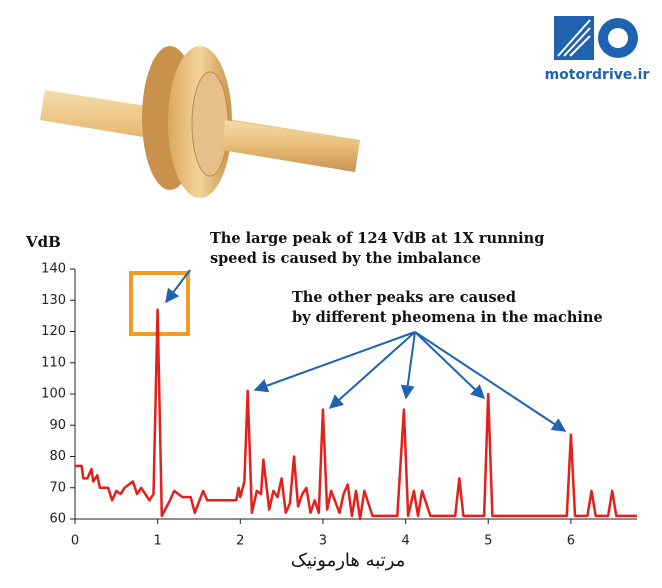 This screenshot has width=662, height=588. What do you see at coordinates (488, 541) in the screenshot?
I see `x-tick-label: 5` at bounding box center [488, 541].